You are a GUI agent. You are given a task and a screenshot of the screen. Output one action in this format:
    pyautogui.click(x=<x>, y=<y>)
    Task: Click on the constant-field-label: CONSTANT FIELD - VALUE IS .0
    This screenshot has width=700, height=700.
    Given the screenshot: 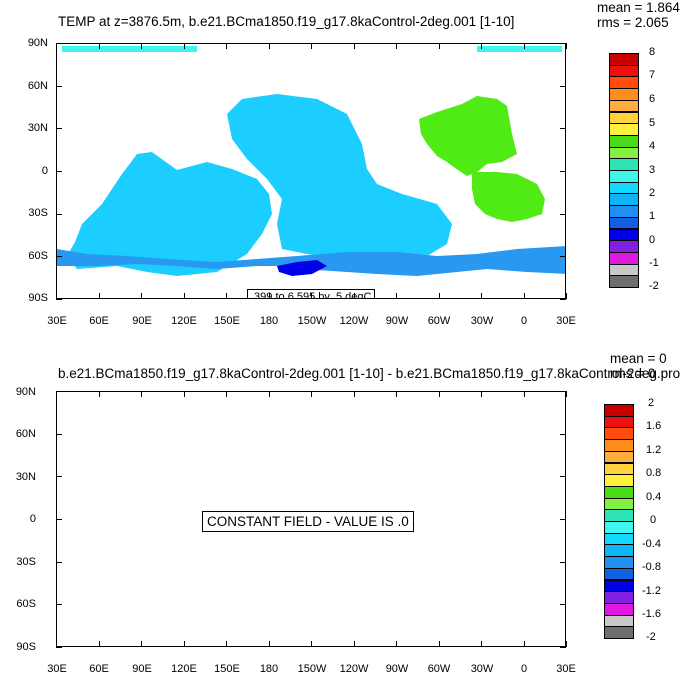 What is the action you would take?
    pyautogui.click(x=308, y=521)
    